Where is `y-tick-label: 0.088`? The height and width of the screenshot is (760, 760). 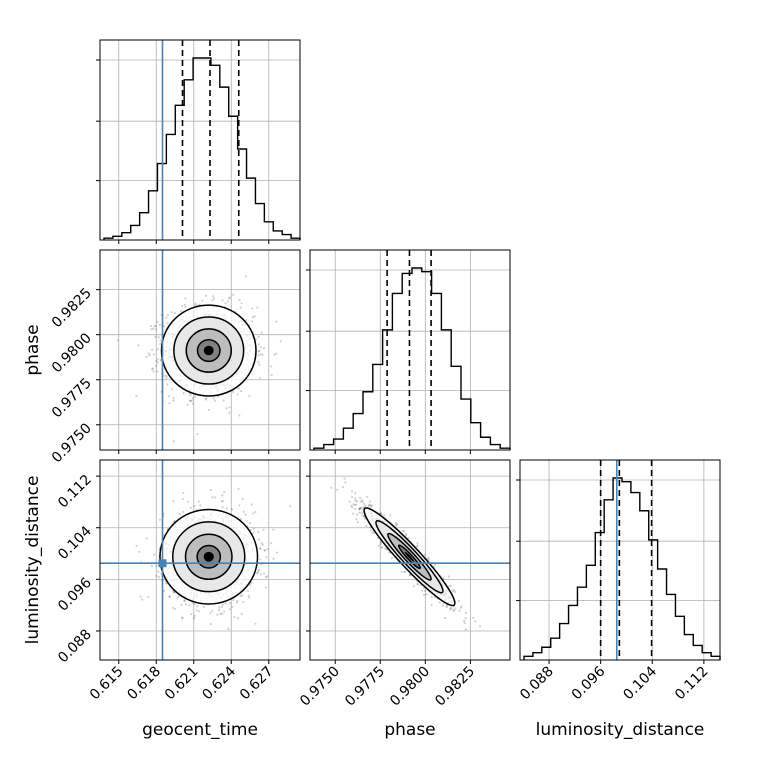 y-tick-label: 0.088 is located at coordinates (75, 646).